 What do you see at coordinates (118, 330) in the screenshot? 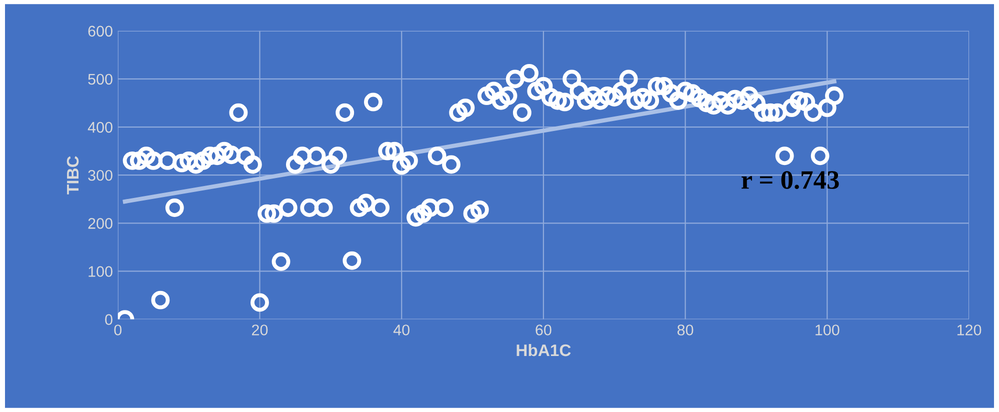
I see `x-tick-label: 0` at bounding box center [118, 330].